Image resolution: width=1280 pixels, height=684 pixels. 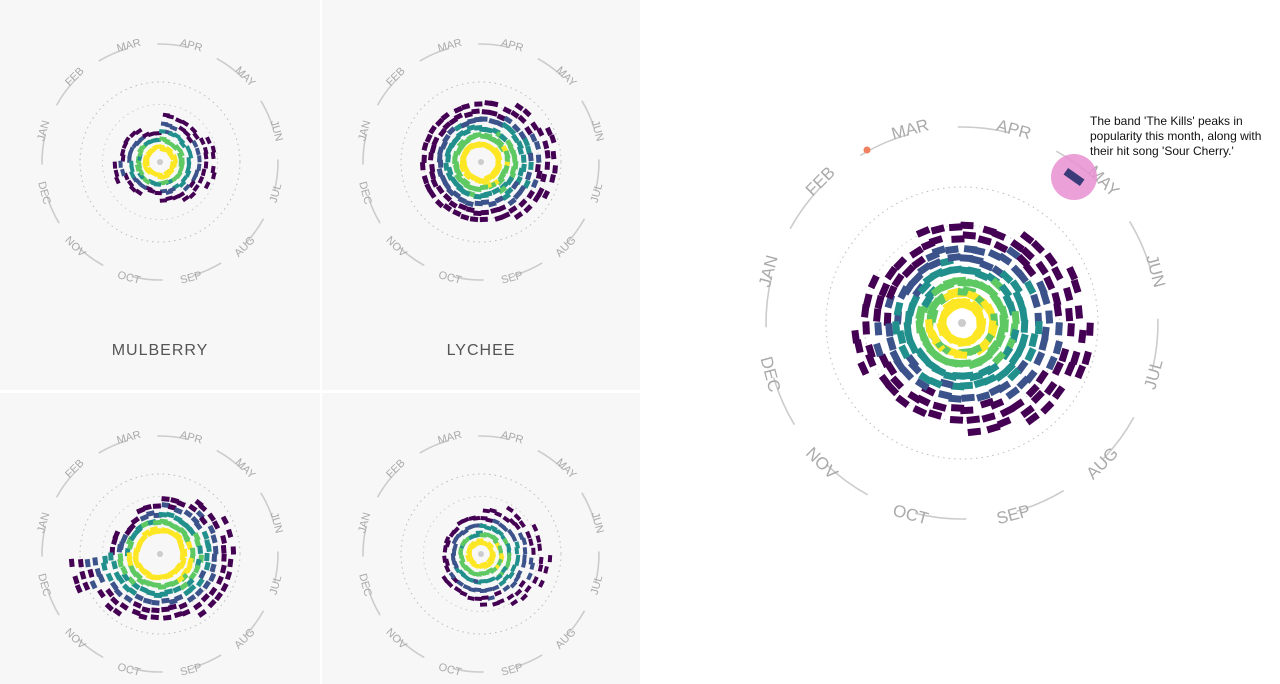 I want to click on chart-panel-4: JAN FEB MAR APR MAY JUN JUL AUG SEP OCT NOV DEC, so click(x=481, y=538).